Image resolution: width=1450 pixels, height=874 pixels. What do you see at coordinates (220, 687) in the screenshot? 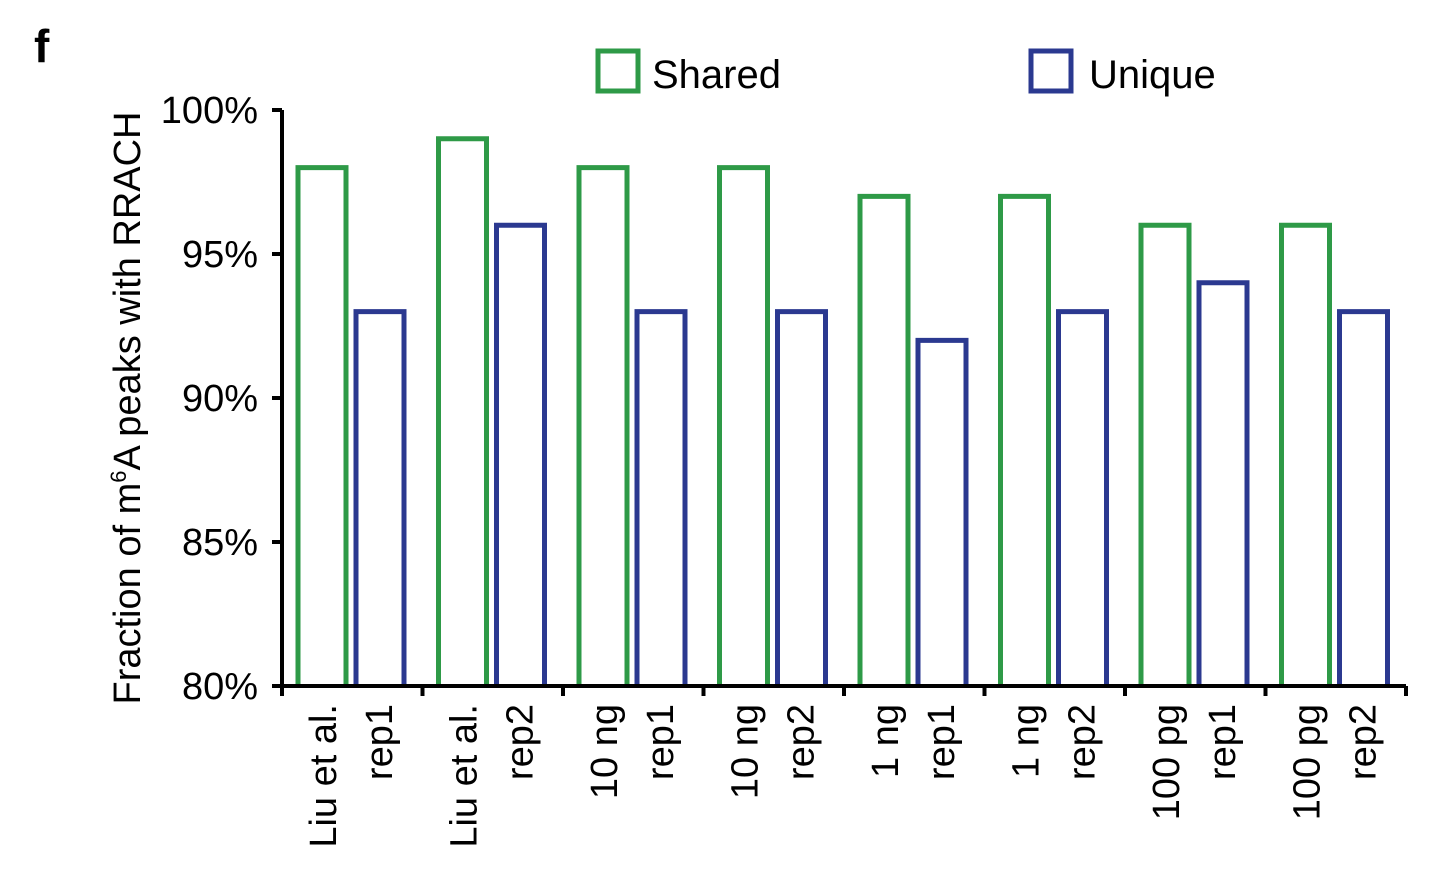
I see `y-tick-label: 80%` at bounding box center [220, 687].